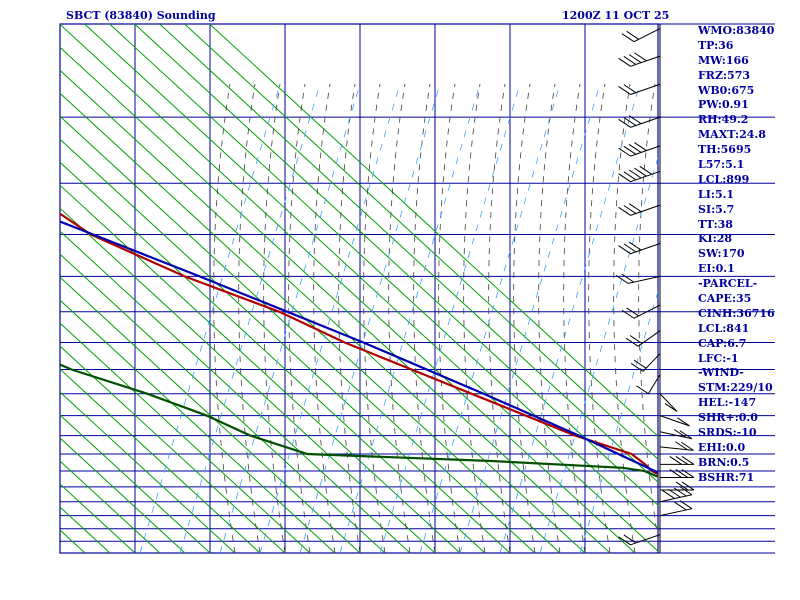 The height and width of the screenshot is (600, 800). I want to click on index-item: SHR+:0.0, so click(728, 418).